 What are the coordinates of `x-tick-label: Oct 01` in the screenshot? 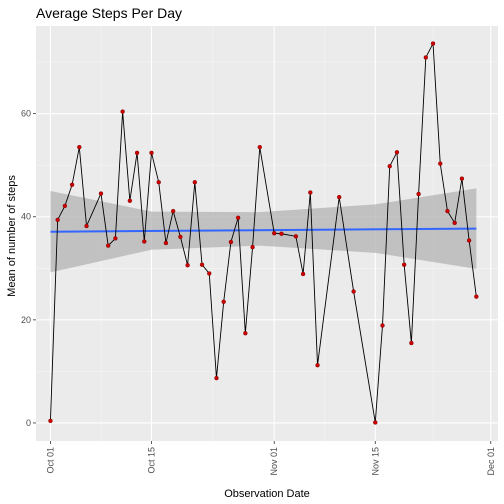 It's located at (50, 460).